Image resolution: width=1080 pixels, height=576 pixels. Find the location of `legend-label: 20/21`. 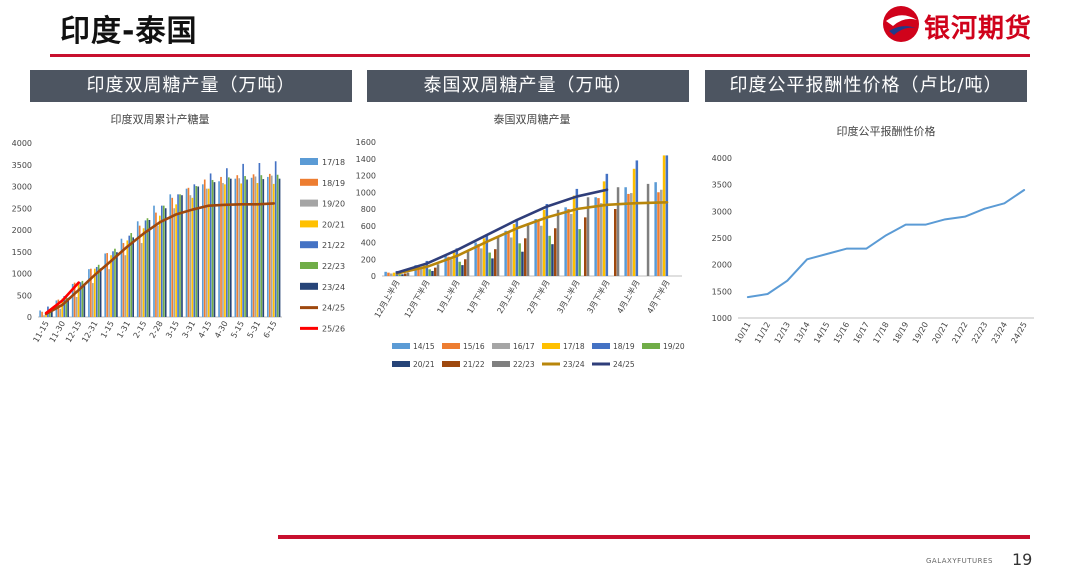

legend-label: 20/21 is located at coordinates (424, 364).